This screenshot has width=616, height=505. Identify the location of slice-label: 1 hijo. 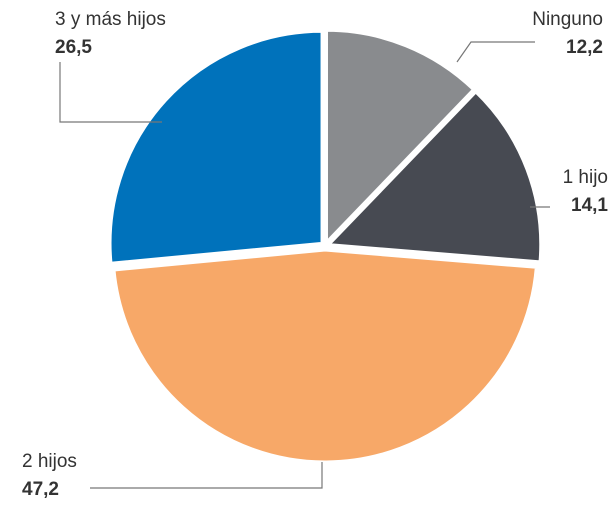
(585, 177).